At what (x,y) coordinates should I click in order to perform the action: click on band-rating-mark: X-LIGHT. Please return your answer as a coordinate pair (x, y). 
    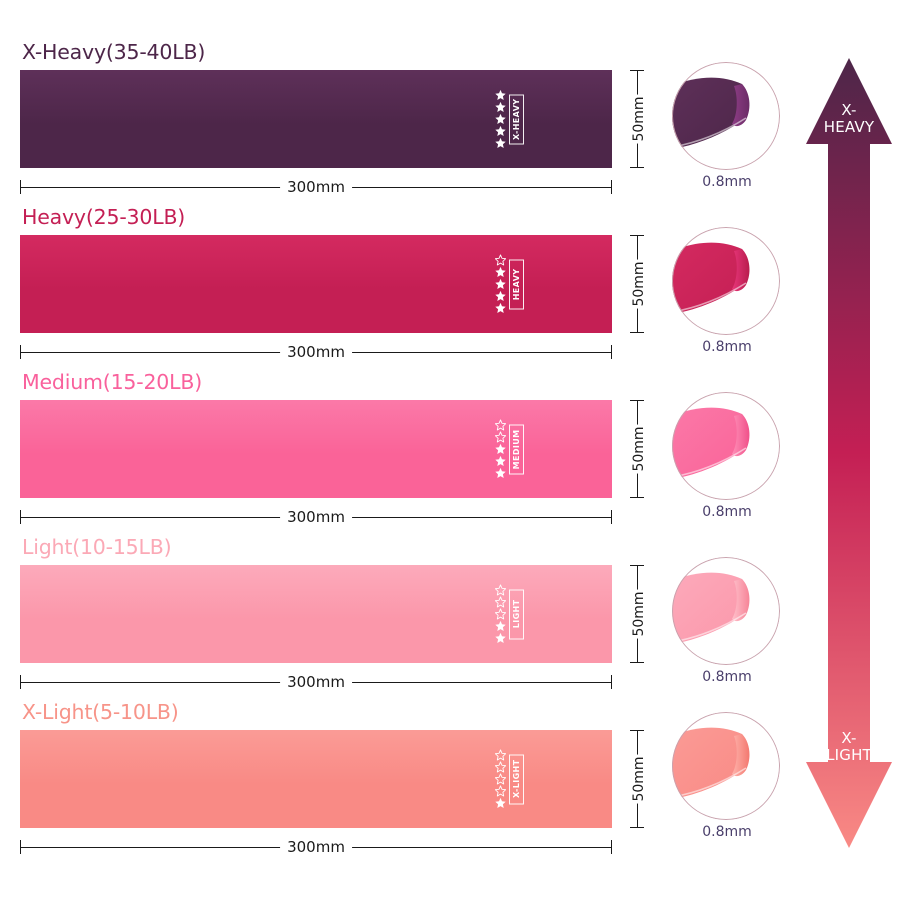
    Looking at the image, I should click on (509, 779).